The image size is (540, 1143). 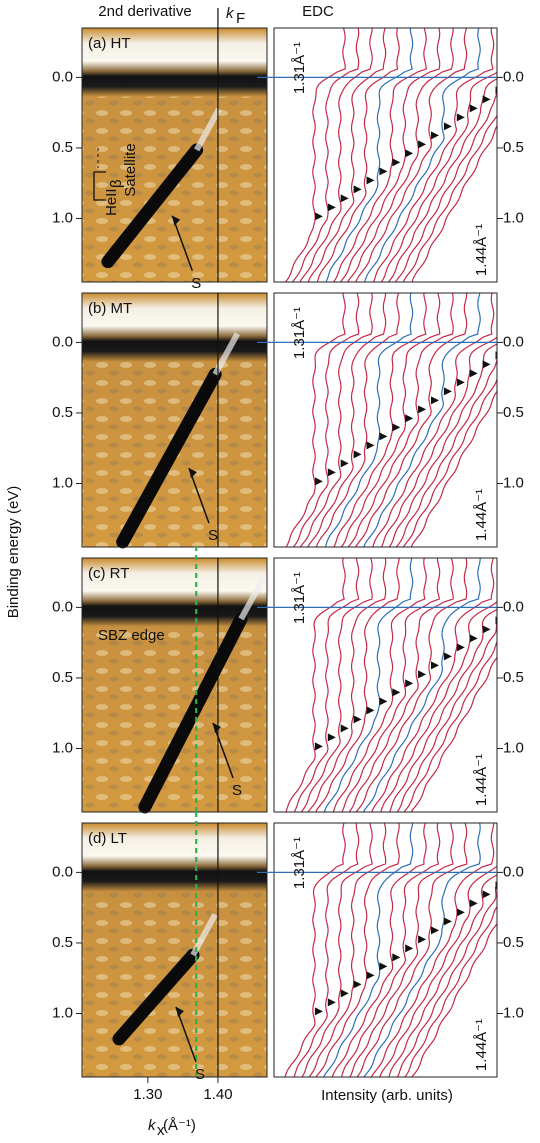 I want to click on y-tick-label: 0.5, so click(x=62, y=677).